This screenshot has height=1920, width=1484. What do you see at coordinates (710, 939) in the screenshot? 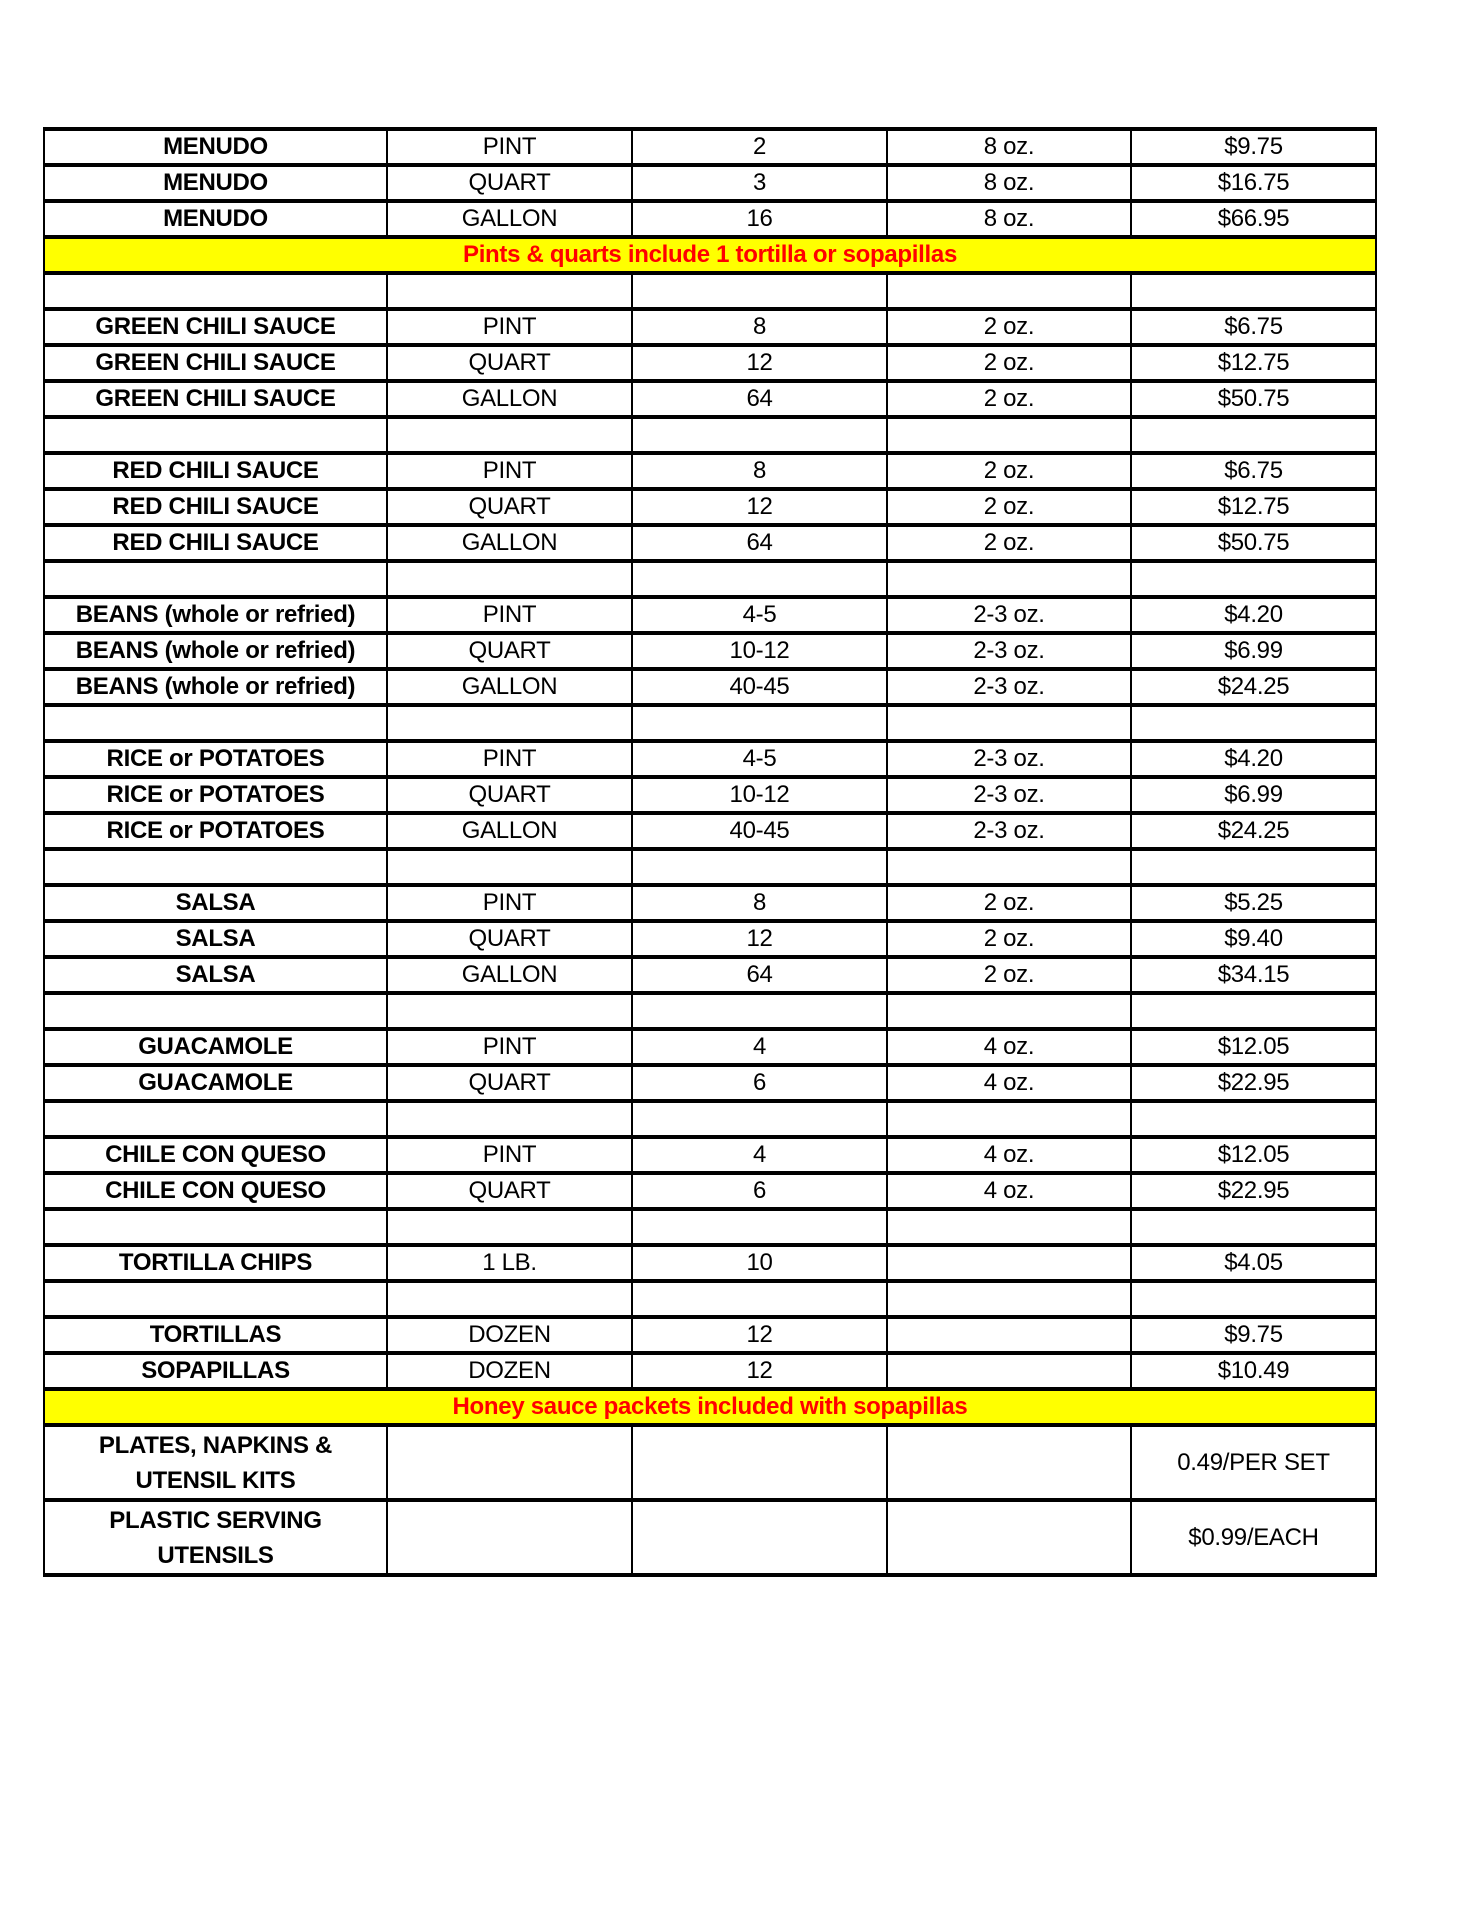
I see `table-row: SALSA QUART 12 2 oz. $9.40` at bounding box center [710, 939].